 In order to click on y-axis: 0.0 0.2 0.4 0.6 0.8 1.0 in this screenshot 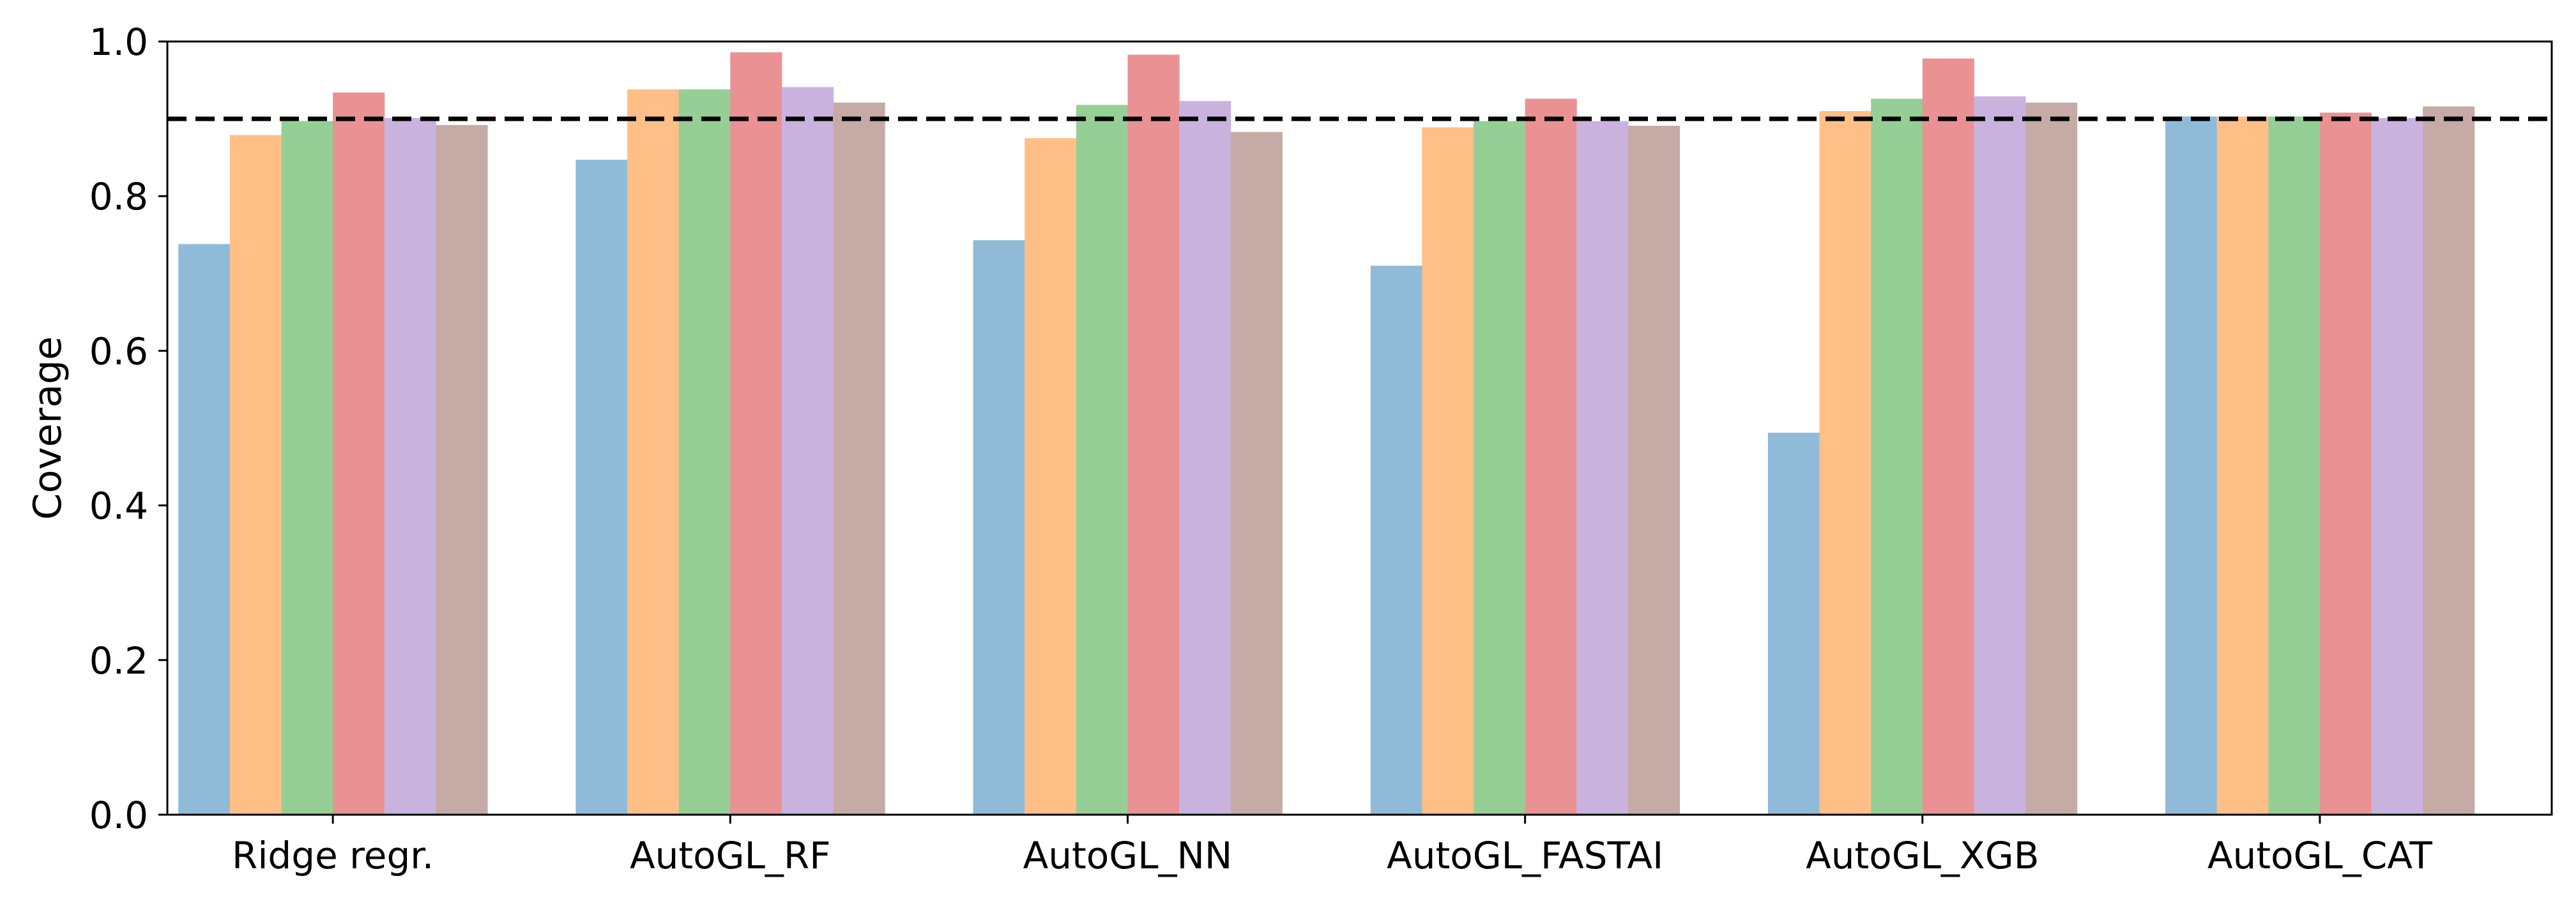, I will do `click(128, 428)`.